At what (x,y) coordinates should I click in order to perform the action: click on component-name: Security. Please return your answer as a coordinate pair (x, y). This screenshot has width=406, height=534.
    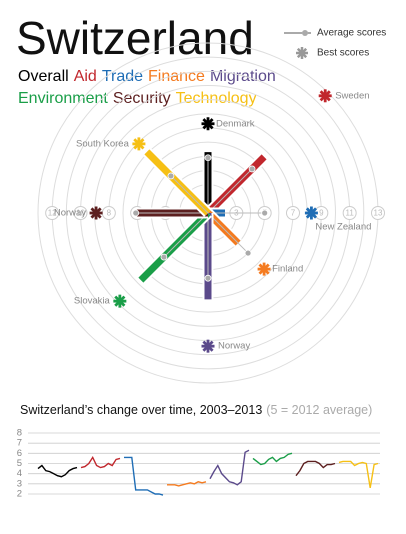
    Looking at the image, I should click on (141, 98).